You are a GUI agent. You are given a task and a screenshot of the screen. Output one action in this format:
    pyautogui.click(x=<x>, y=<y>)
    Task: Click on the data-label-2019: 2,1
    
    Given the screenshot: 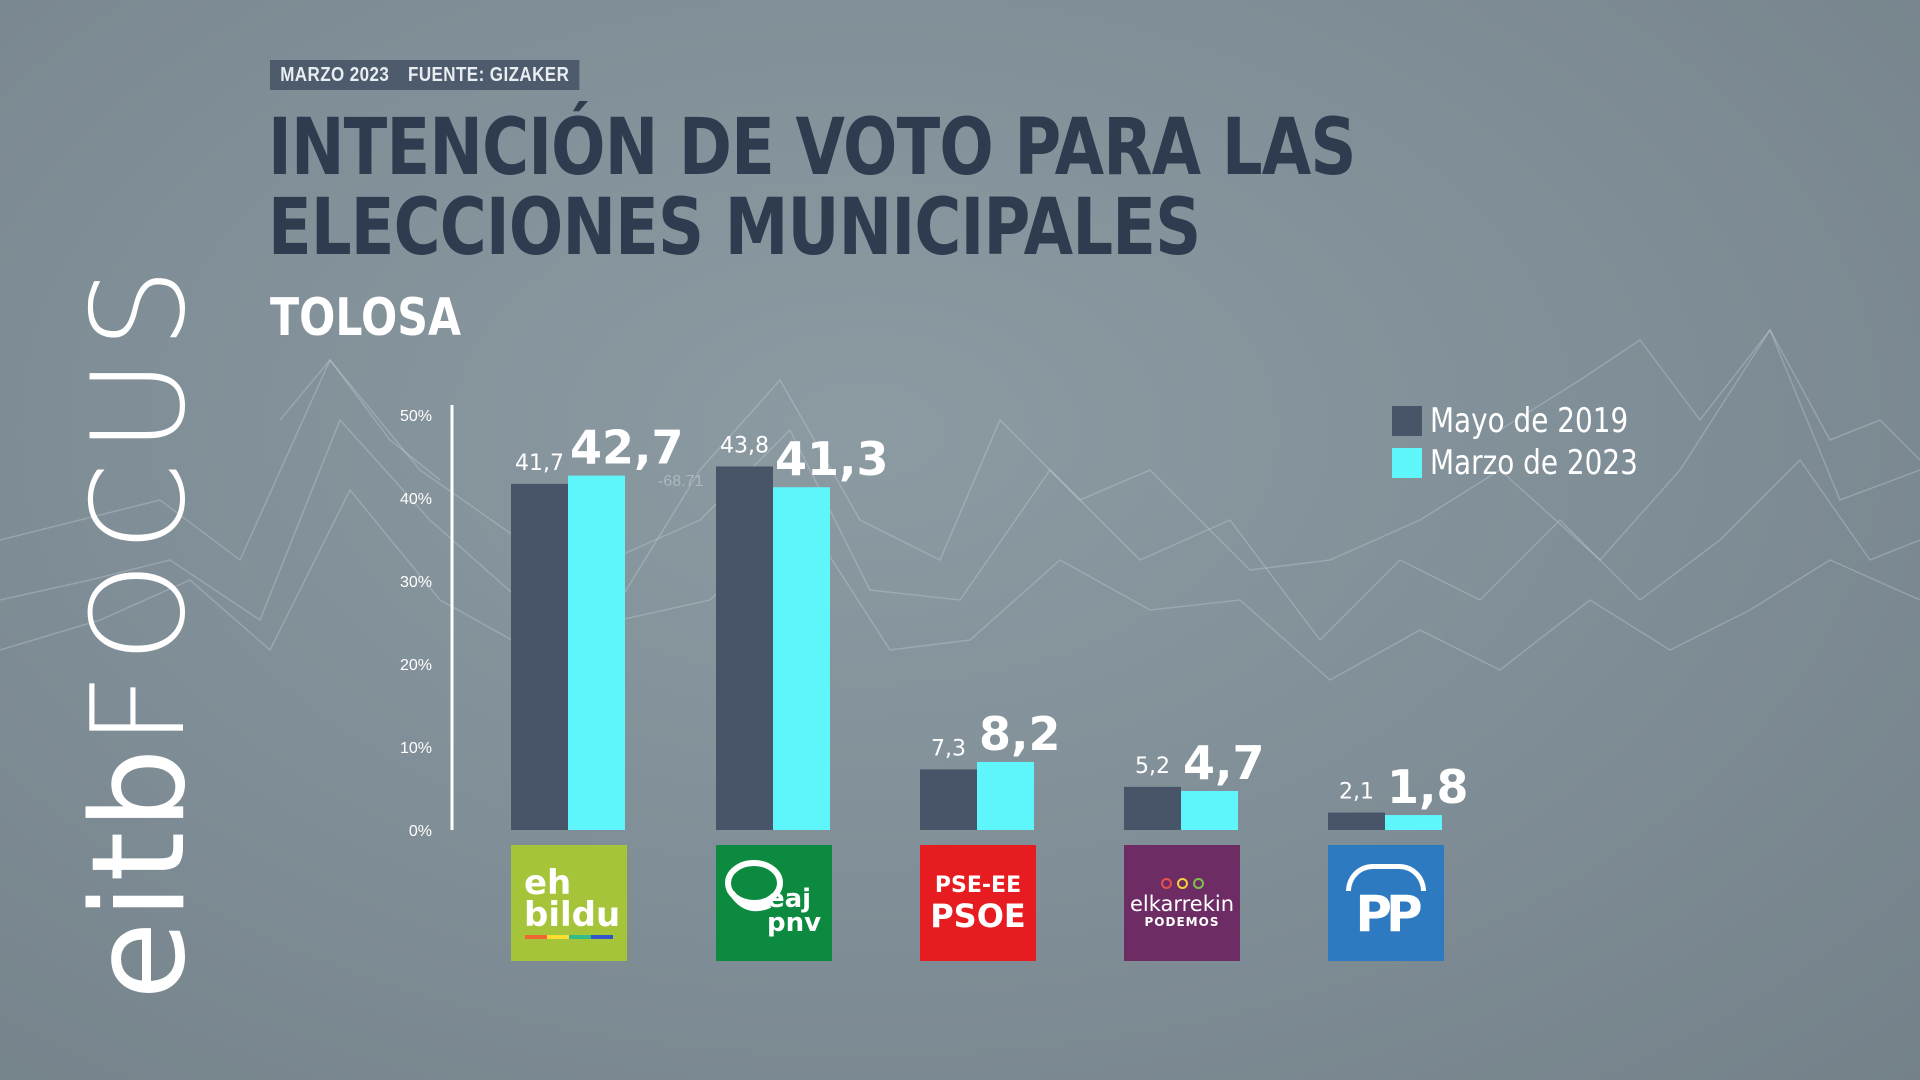 What is the action you would take?
    pyautogui.click(x=1356, y=792)
    